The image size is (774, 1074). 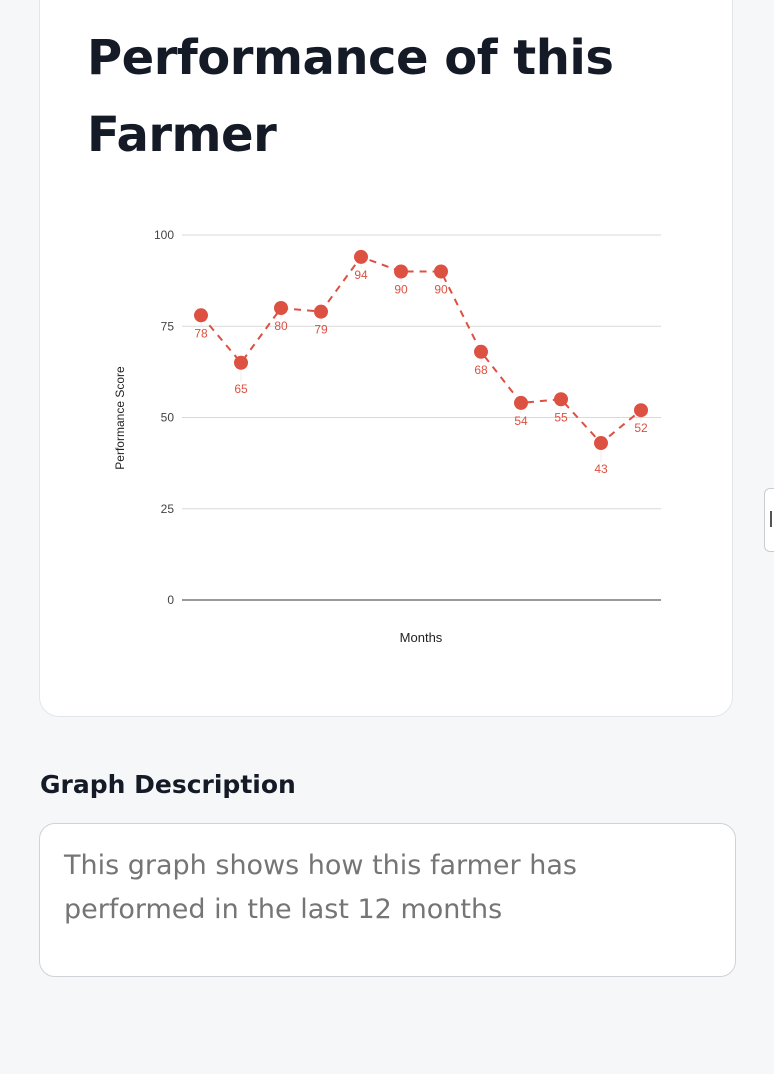 What do you see at coordinates (521, 421) in the screenshot?
I see `data-label: 54` at bounding box center [521, 421].